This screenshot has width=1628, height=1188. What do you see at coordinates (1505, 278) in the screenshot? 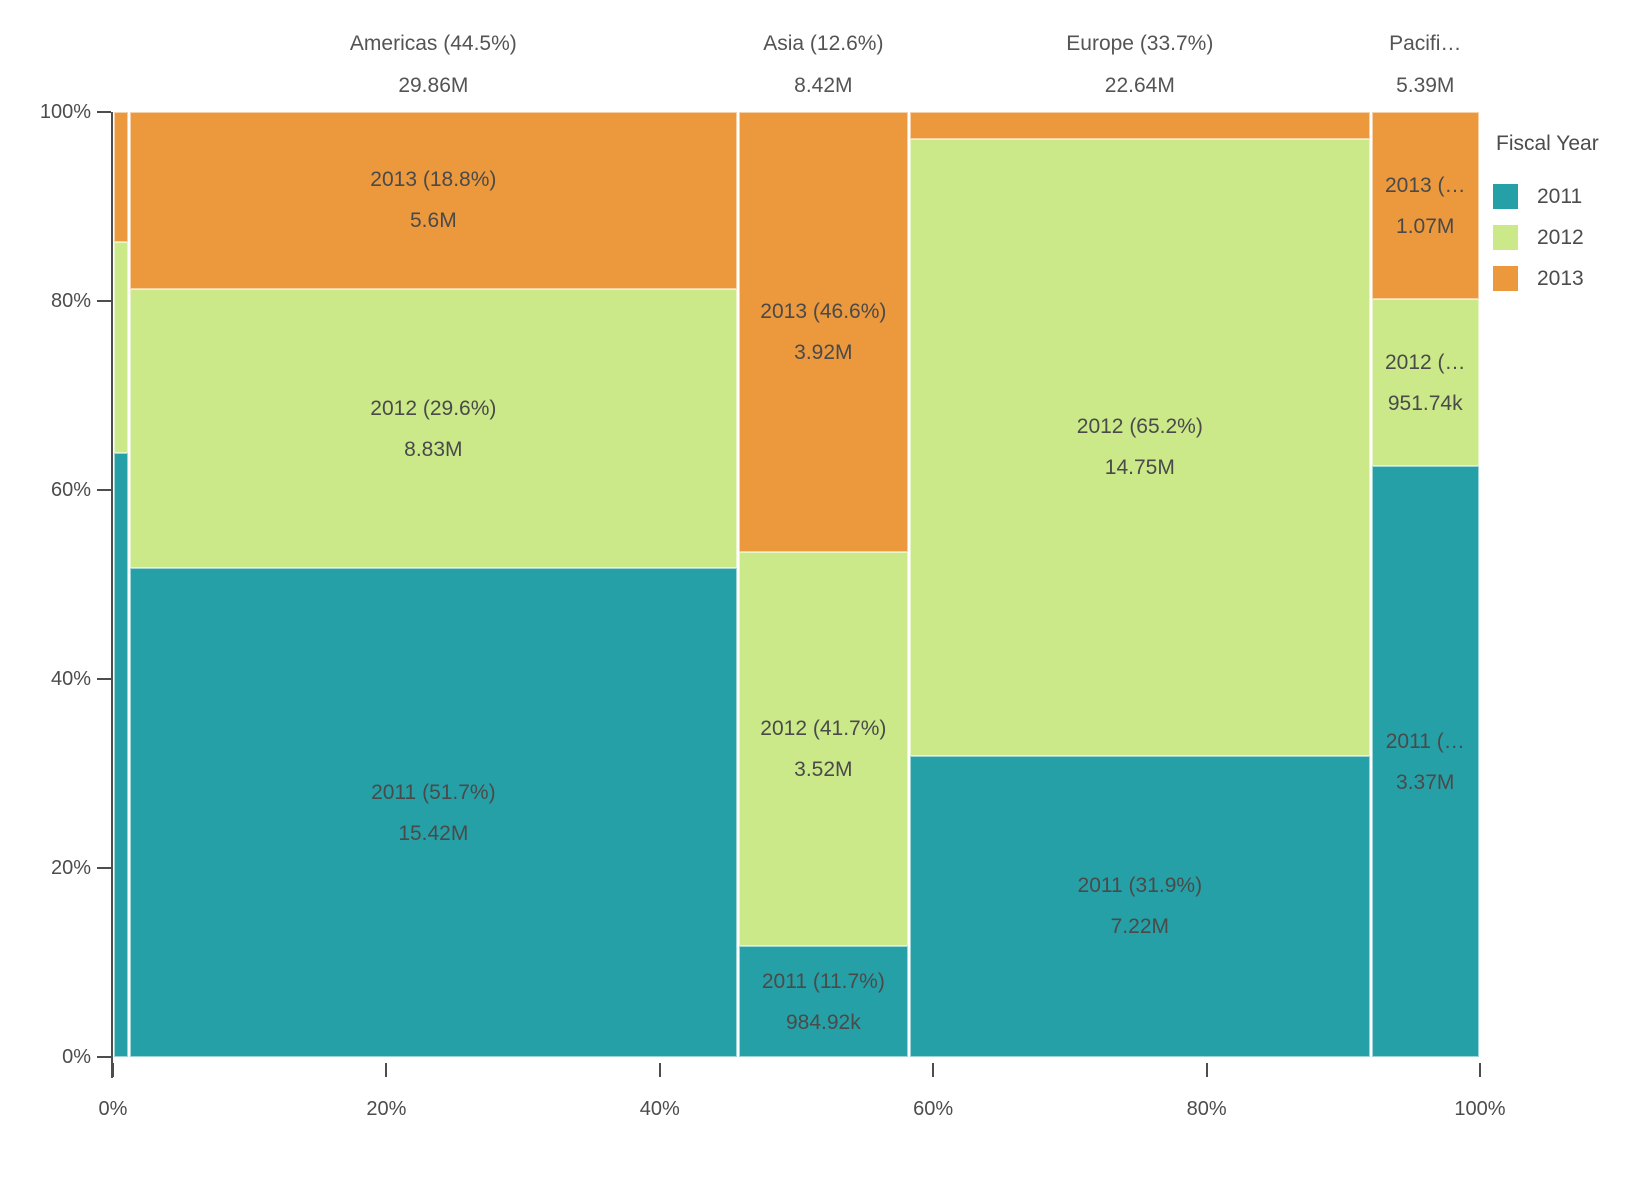
I see `legend-swatch-2013` at bounding box center [1505, 278].